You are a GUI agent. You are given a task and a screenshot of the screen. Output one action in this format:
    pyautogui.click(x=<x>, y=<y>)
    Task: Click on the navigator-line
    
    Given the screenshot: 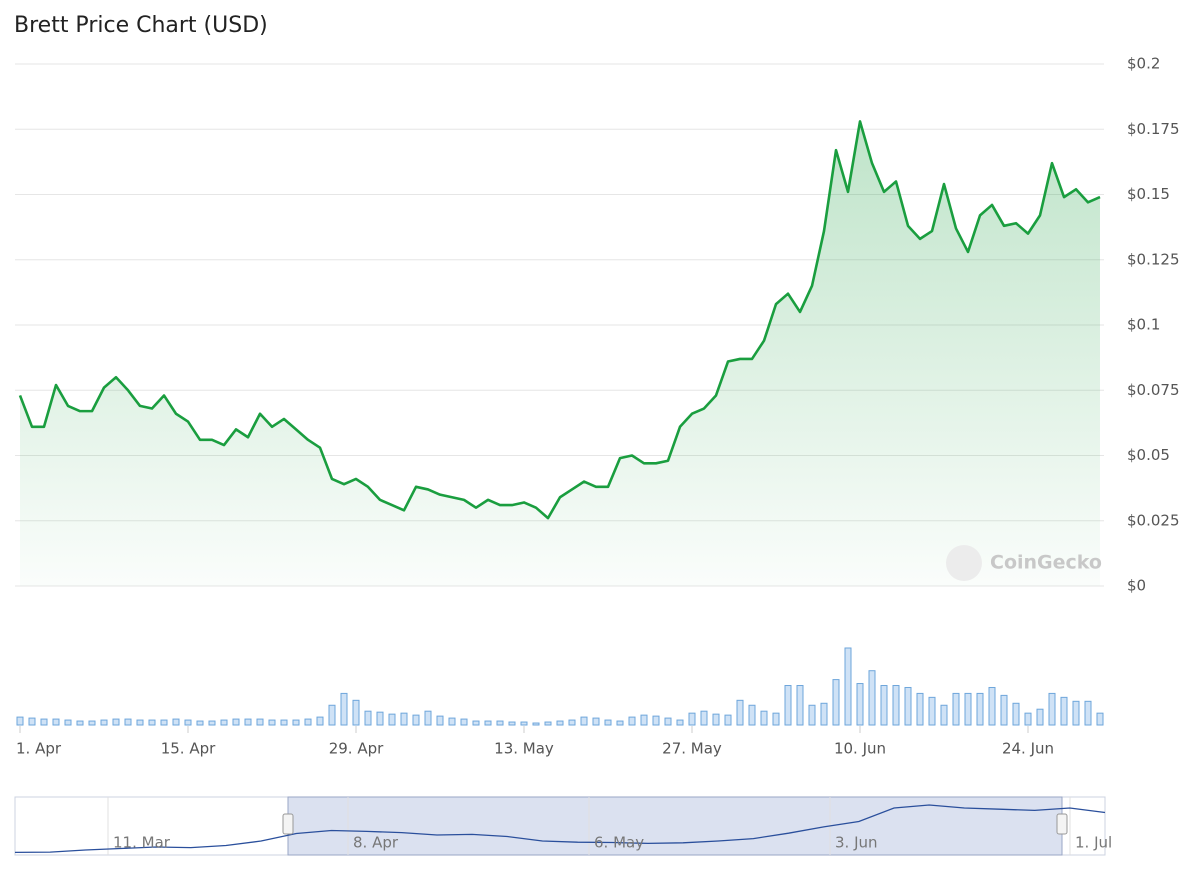 What is the action you would take?
    pyautogui.click(x=560, y=829)
    